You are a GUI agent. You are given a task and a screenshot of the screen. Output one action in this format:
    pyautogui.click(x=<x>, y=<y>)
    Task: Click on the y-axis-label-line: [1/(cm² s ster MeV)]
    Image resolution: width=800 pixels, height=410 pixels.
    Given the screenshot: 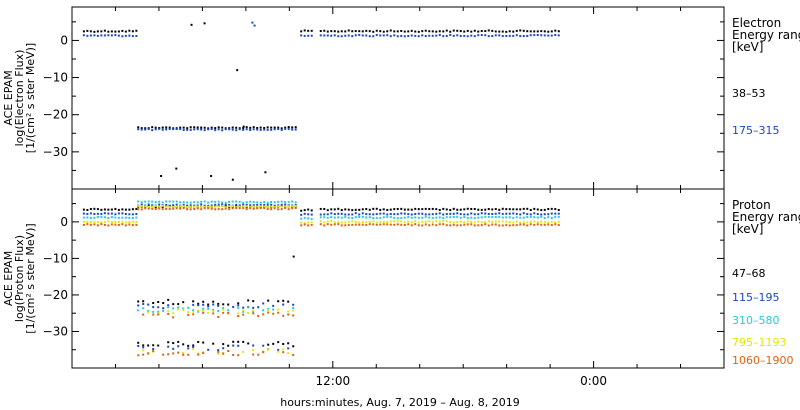 What is the action you would take?
    pyautogui.click(x=30, y=278)
    